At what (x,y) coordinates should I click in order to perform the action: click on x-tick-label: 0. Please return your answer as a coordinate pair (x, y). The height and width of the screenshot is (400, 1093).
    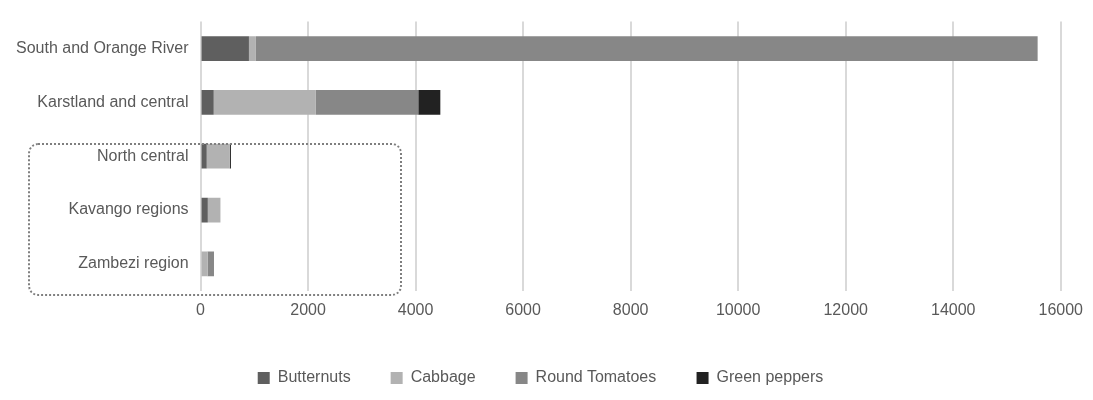
    Looking at the image, I should click on (201, 309).